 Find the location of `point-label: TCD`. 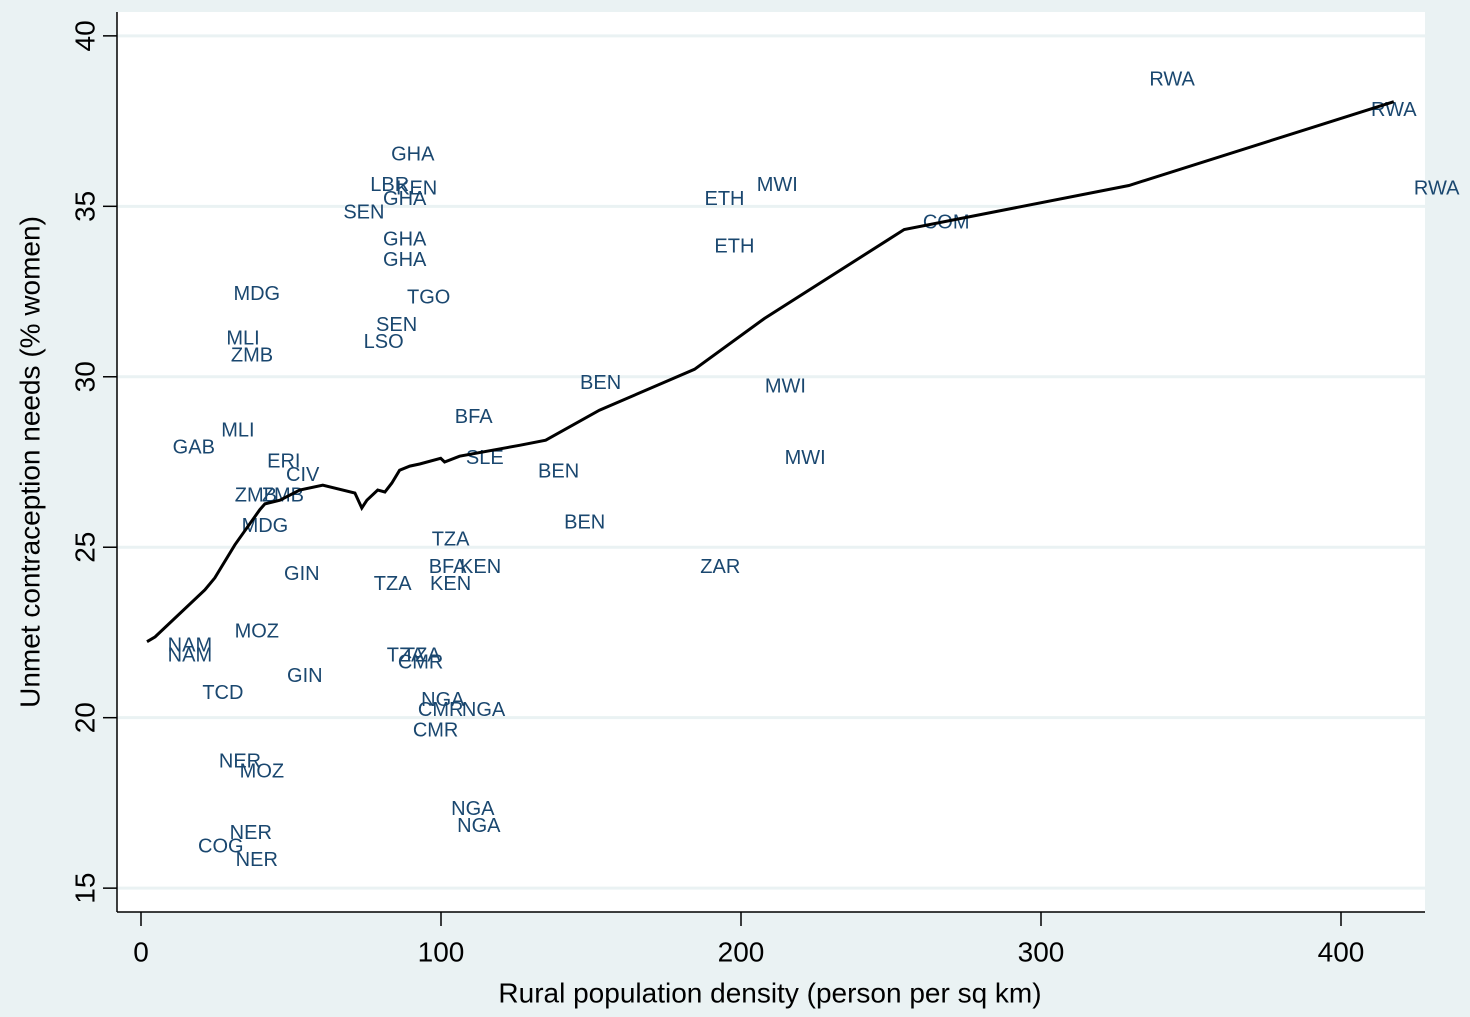

point-label: TCD is located at coordinates (222, 693).